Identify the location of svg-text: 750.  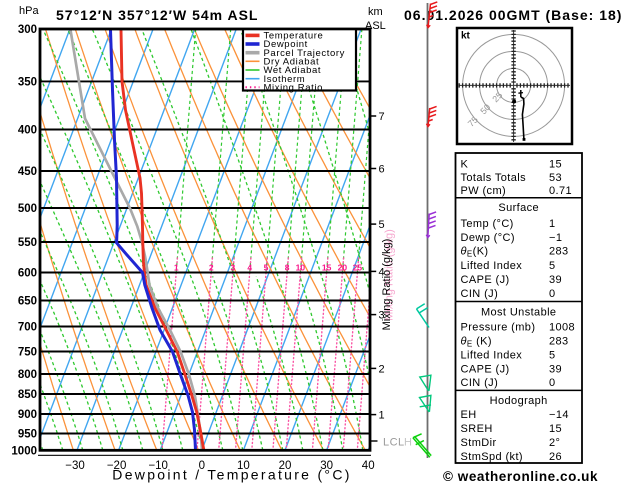
(27, 353).